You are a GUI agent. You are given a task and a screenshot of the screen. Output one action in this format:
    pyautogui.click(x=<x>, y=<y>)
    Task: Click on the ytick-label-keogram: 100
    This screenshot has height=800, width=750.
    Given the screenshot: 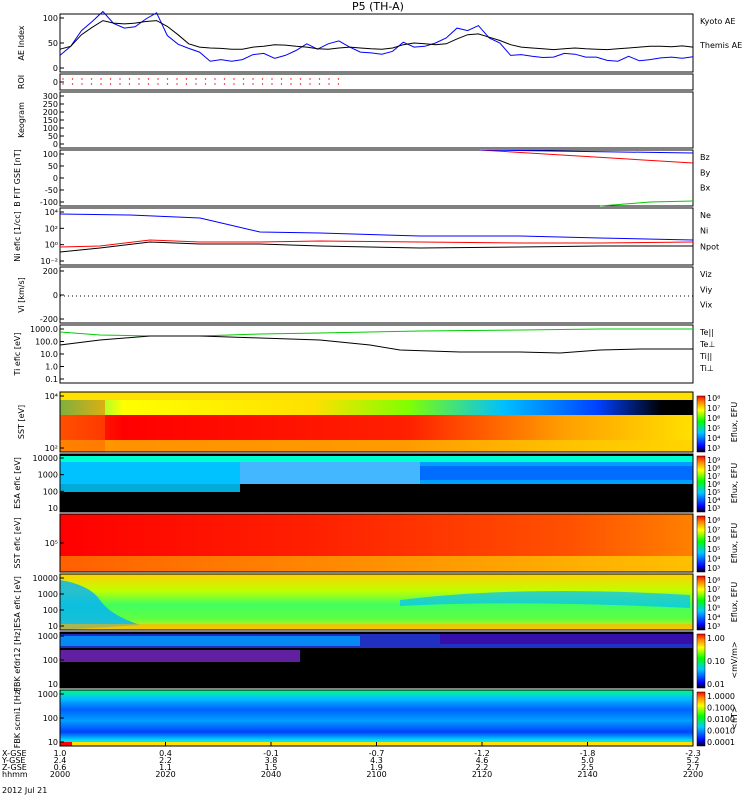 What is the action you would take?
    pyautogui.click(x=50, y=128)
    